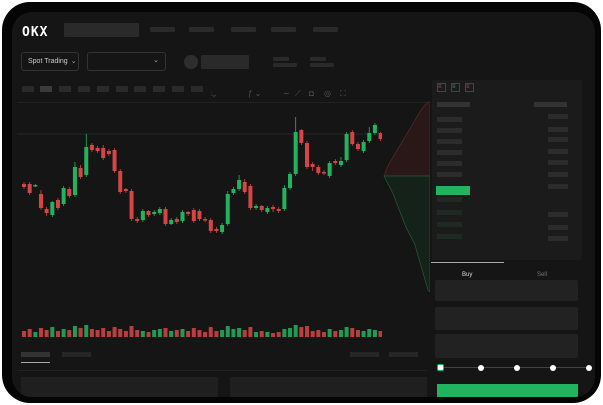 Image resolution: width=603 pixels, height=405 pixels. Describe the element at coordinates (343, 93) in the screenshot. I see `fullscreen-icon: ⛶` at that location.